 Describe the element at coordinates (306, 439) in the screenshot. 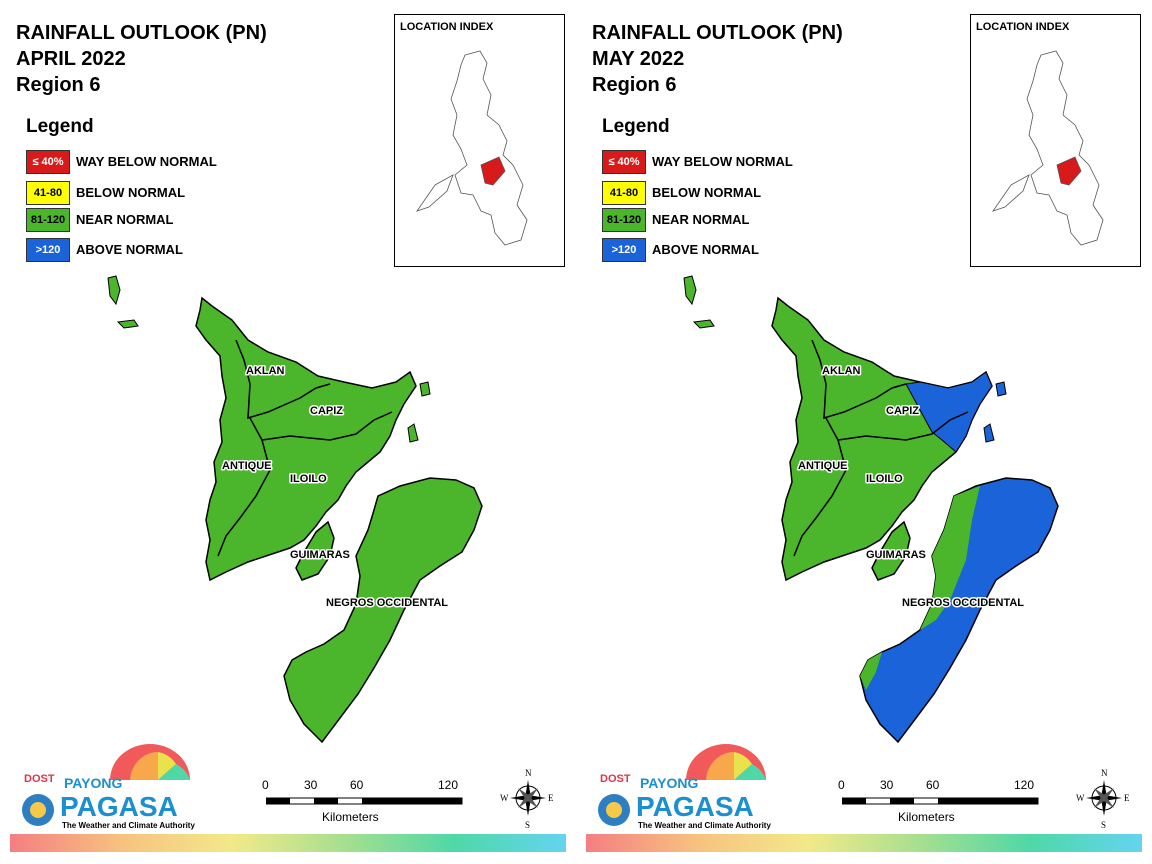

I see `panay-island` at that location.